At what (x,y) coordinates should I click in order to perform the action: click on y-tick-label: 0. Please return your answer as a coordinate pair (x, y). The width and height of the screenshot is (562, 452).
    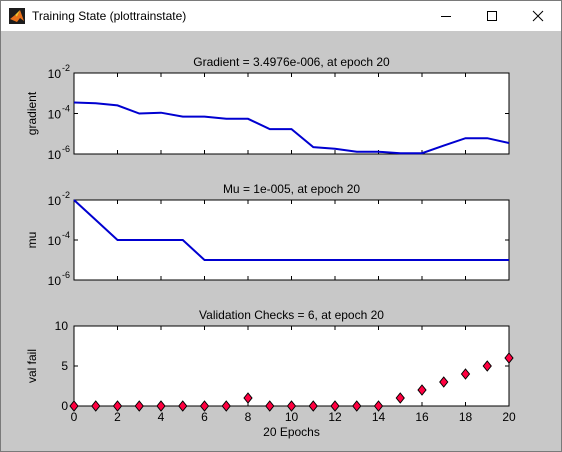
    Looking at the image, I should click on (64, 406).